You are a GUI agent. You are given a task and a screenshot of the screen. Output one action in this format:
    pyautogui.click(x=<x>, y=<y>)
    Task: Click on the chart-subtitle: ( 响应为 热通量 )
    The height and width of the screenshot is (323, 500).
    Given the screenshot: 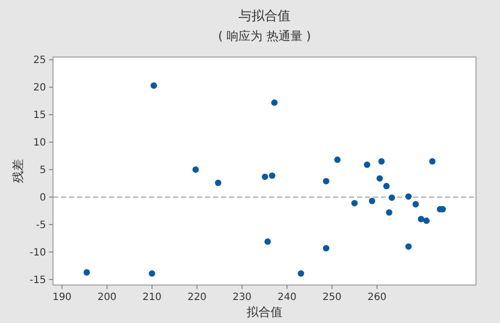 What is the action you would take?
    pyautogui.click(x=264, y=36)
    